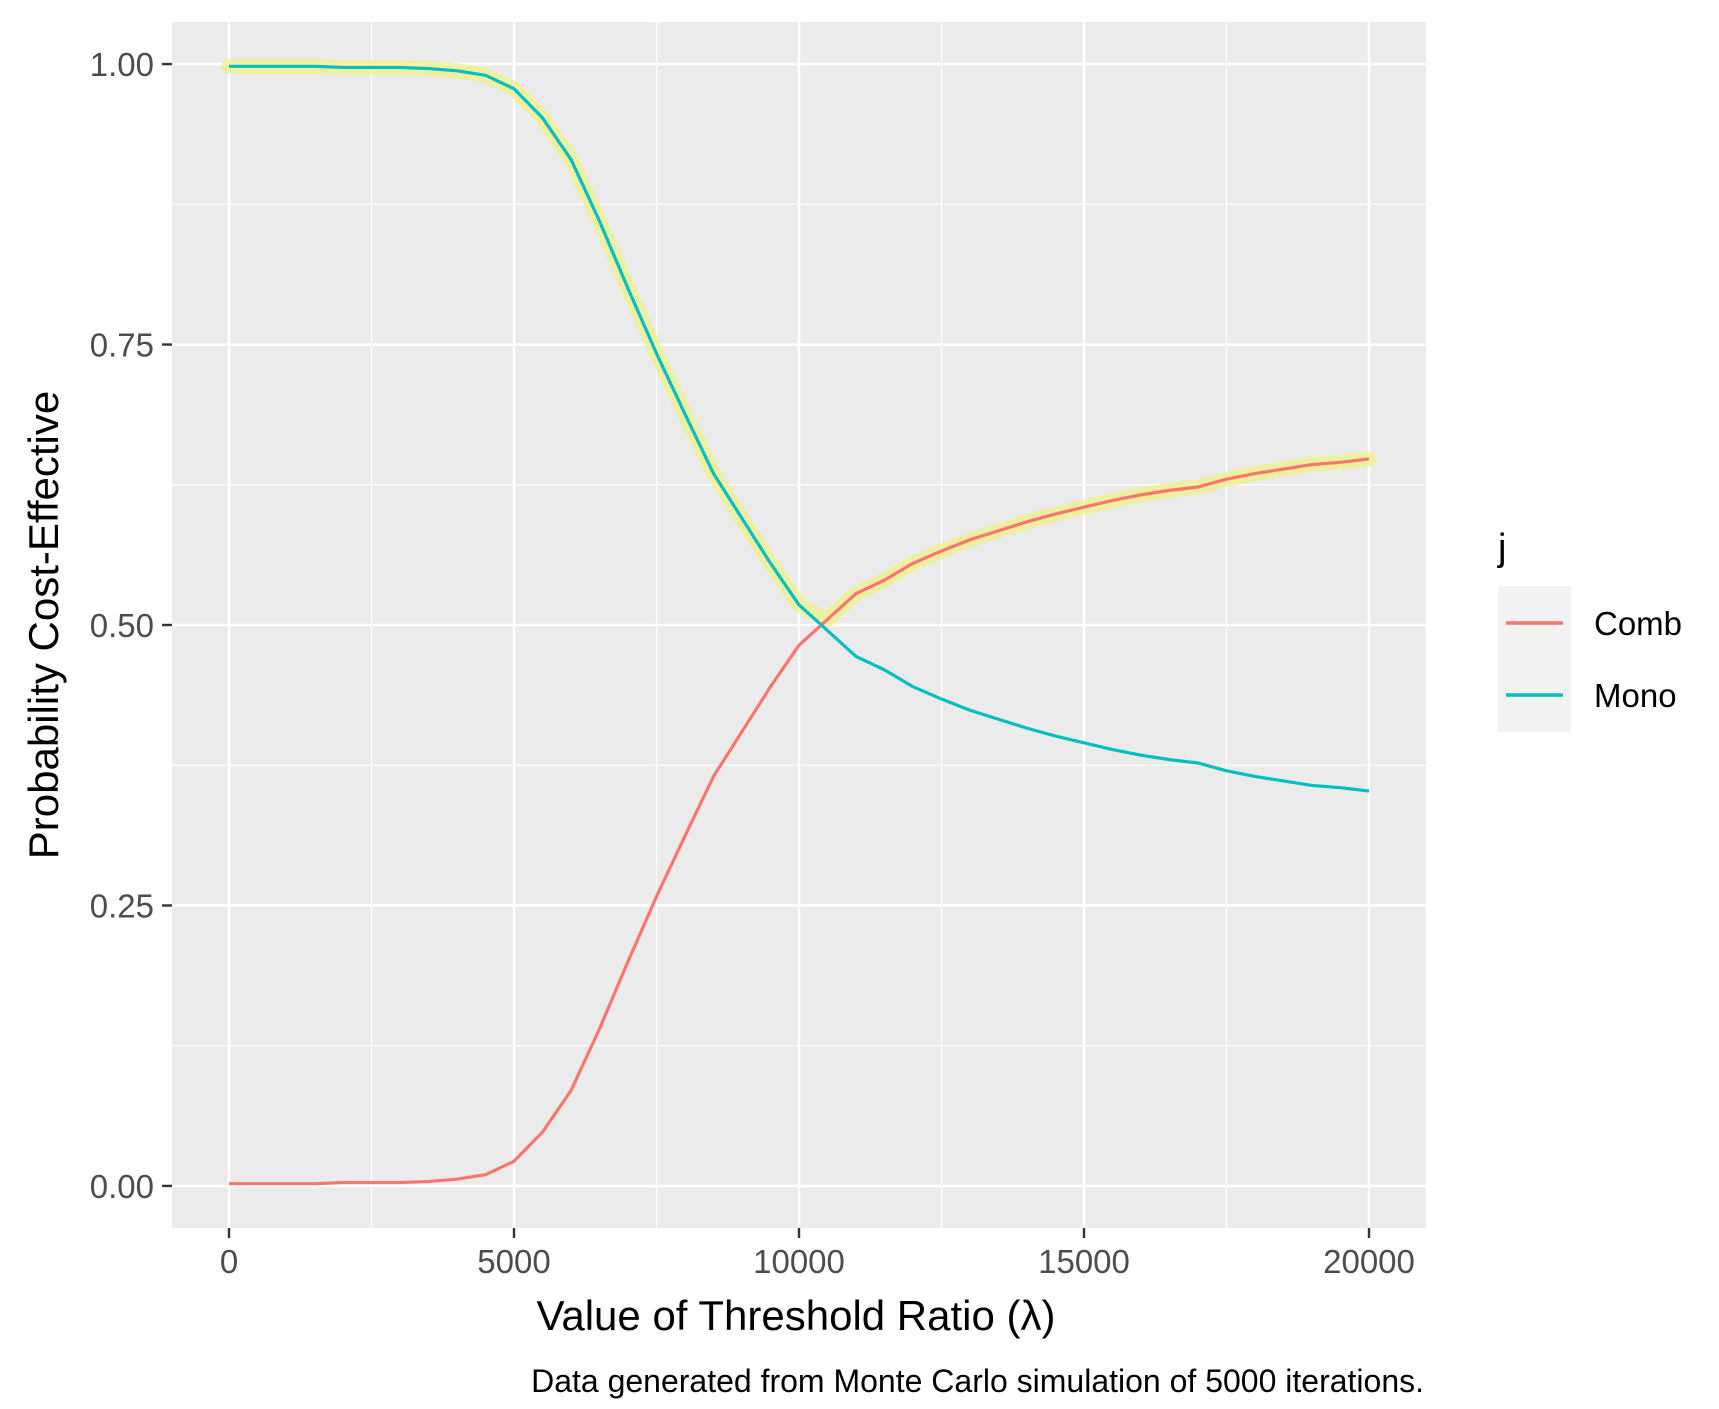  I want to click on x-axis-title: Value of Threshold Ratio (λ), so click(795, 1315).